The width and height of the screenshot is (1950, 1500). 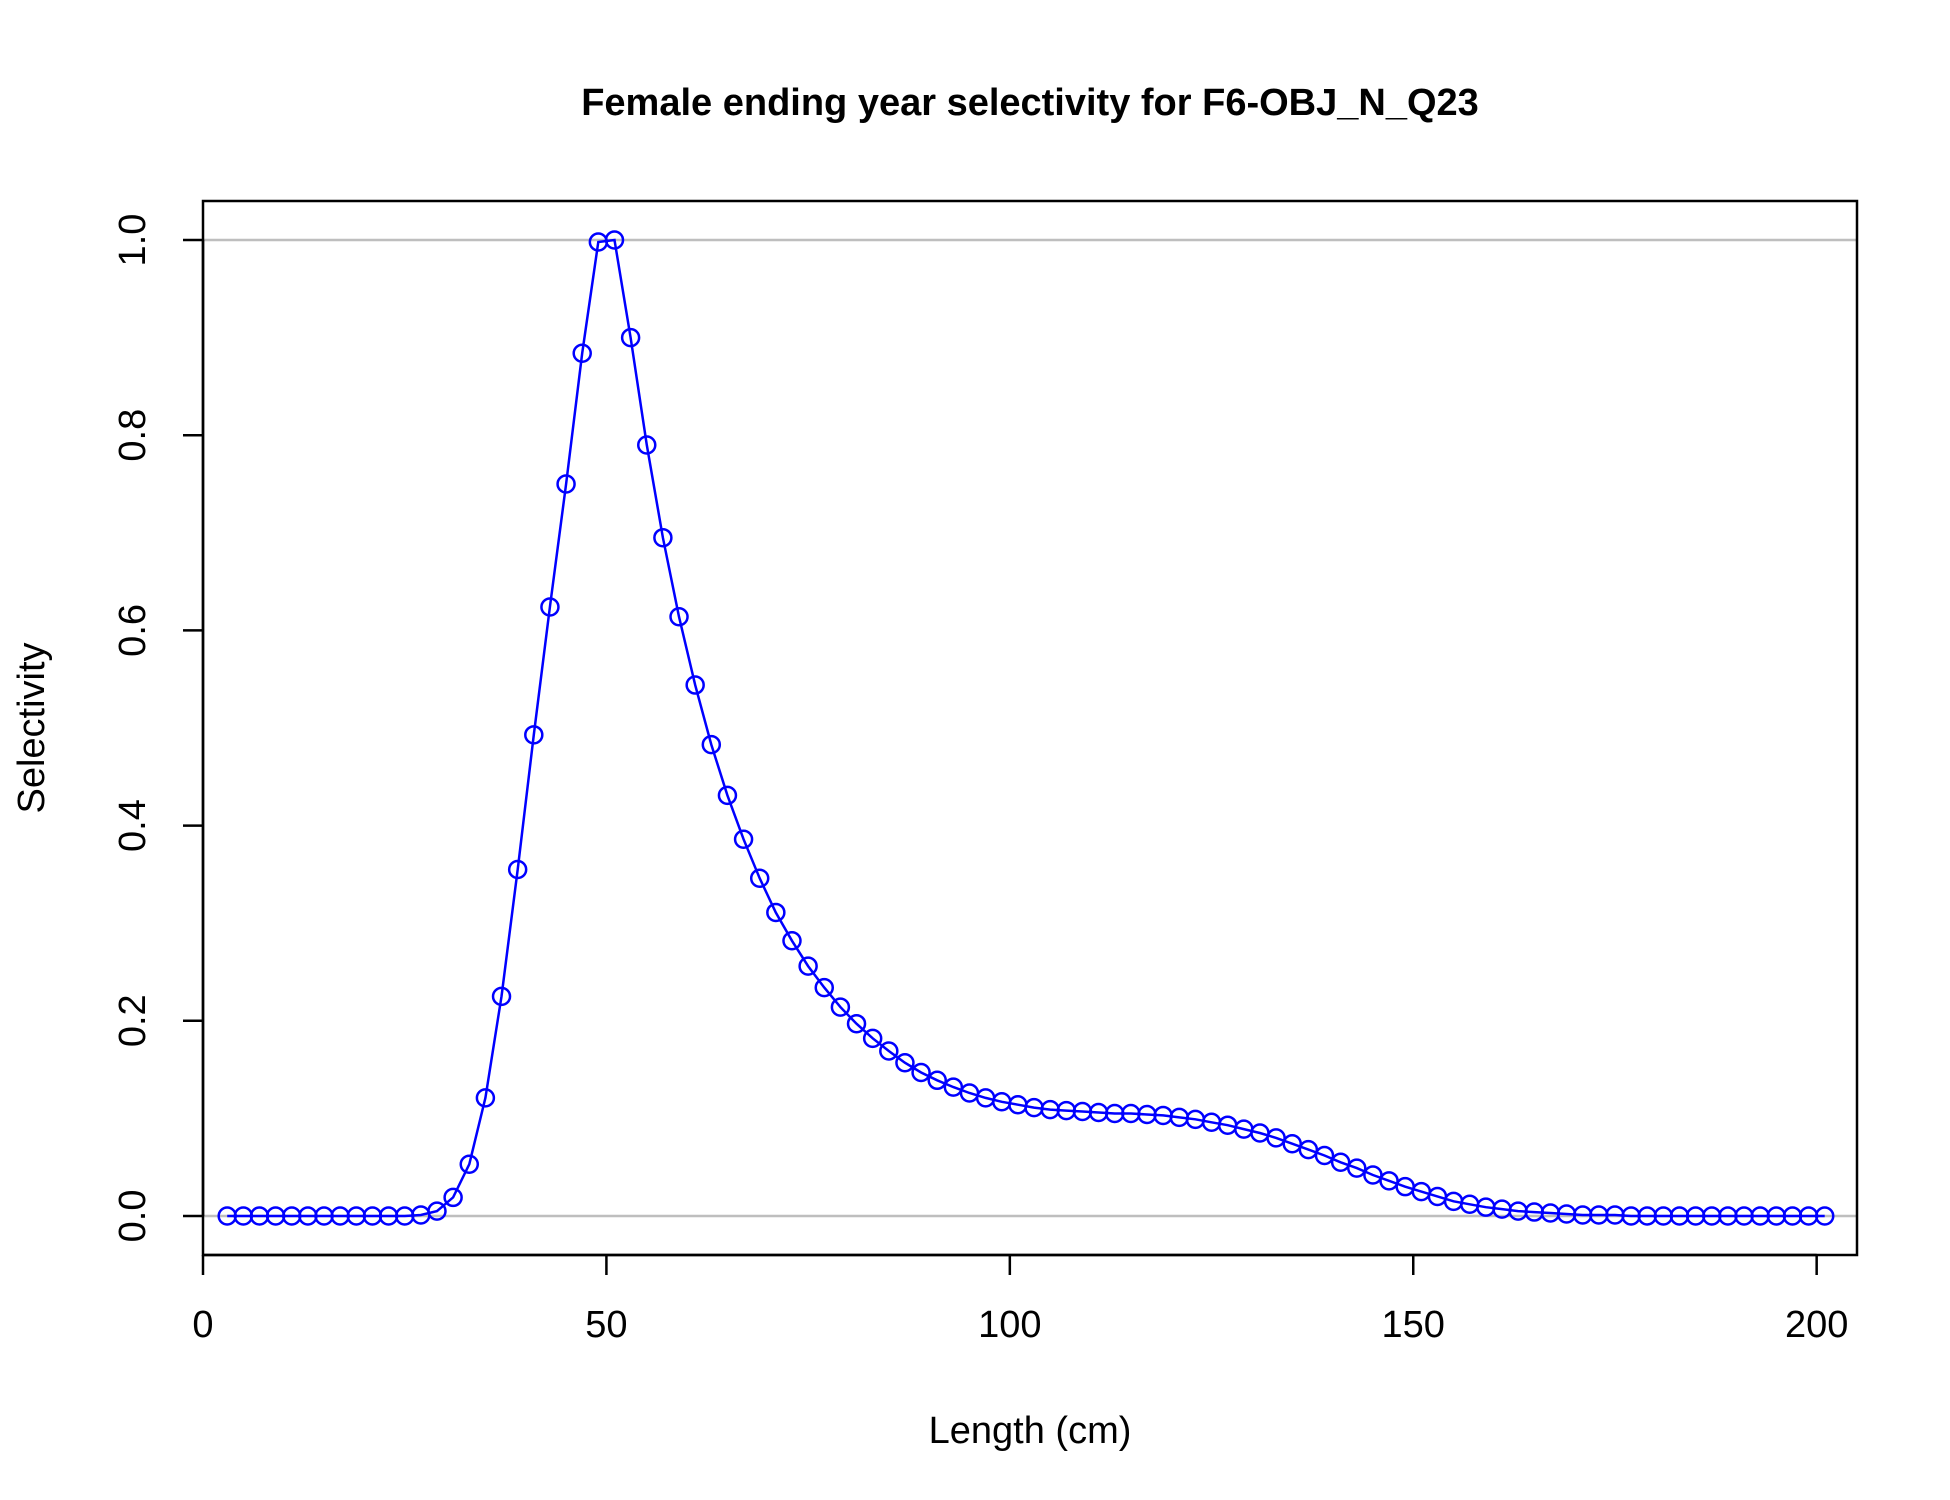 I want to click on y-tick-label: 0.4, so click(x=133, y=825).